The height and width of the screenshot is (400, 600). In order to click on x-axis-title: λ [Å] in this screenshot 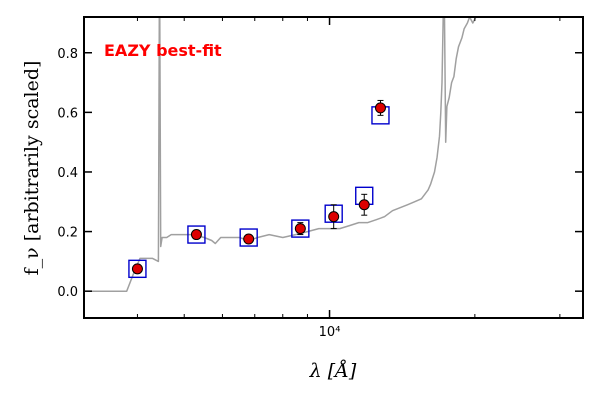, I will do `click(333, 371)`.